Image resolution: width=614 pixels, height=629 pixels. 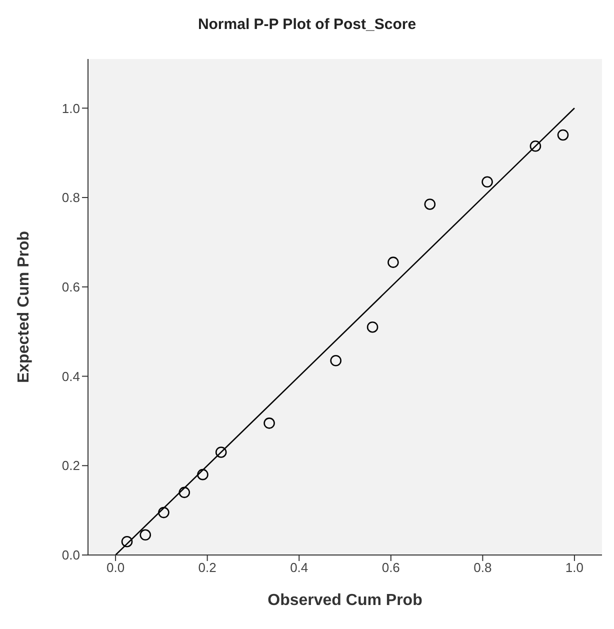 What do you see at coordinates (71, 198) in the screenshot?
I see `y-tick-label: 0.8` at bounding box center [71, 198].